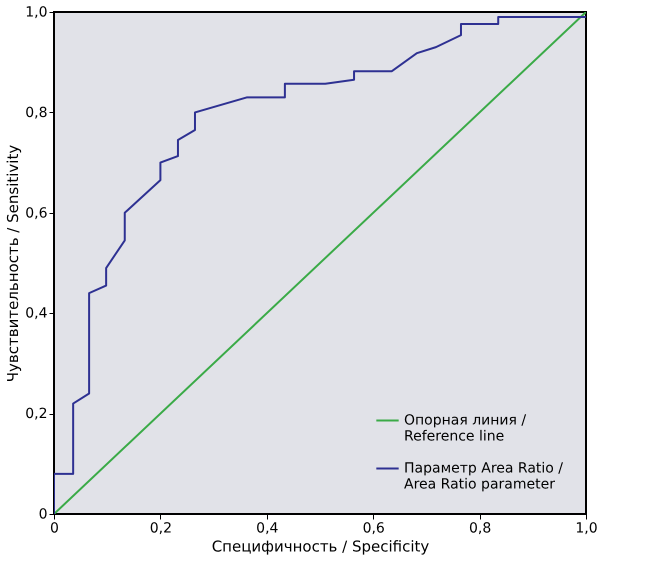 The image size is (652, 581). Describe the element at coordinates (484, 476) in the screenshot. I see `legend-label: Параметр Area Ratio / Area Ratio parameter` at that location.